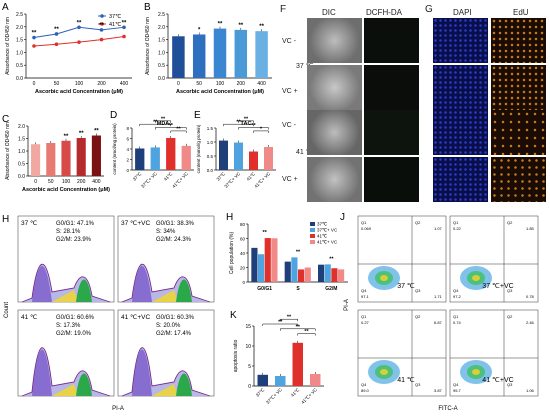 This screenshot has height=418, width=550. I want to click on y-axis-label: apoptosis ratio, so click(236, 356).